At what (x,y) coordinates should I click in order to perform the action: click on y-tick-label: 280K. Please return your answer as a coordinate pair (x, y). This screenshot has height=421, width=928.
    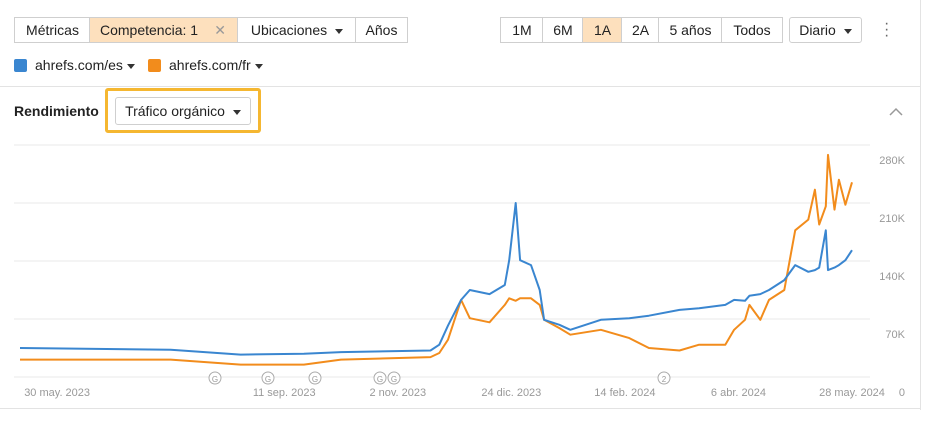
    Looking at the image, I should click on (892, 161).